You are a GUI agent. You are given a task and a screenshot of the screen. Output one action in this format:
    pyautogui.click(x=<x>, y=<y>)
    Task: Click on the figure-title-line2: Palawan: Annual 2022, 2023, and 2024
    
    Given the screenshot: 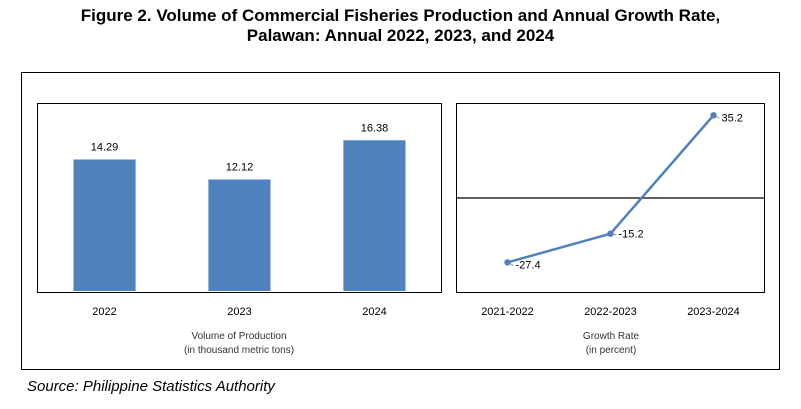 What is the action you would take?
    pyautogui.click(x=400, y=35)
    